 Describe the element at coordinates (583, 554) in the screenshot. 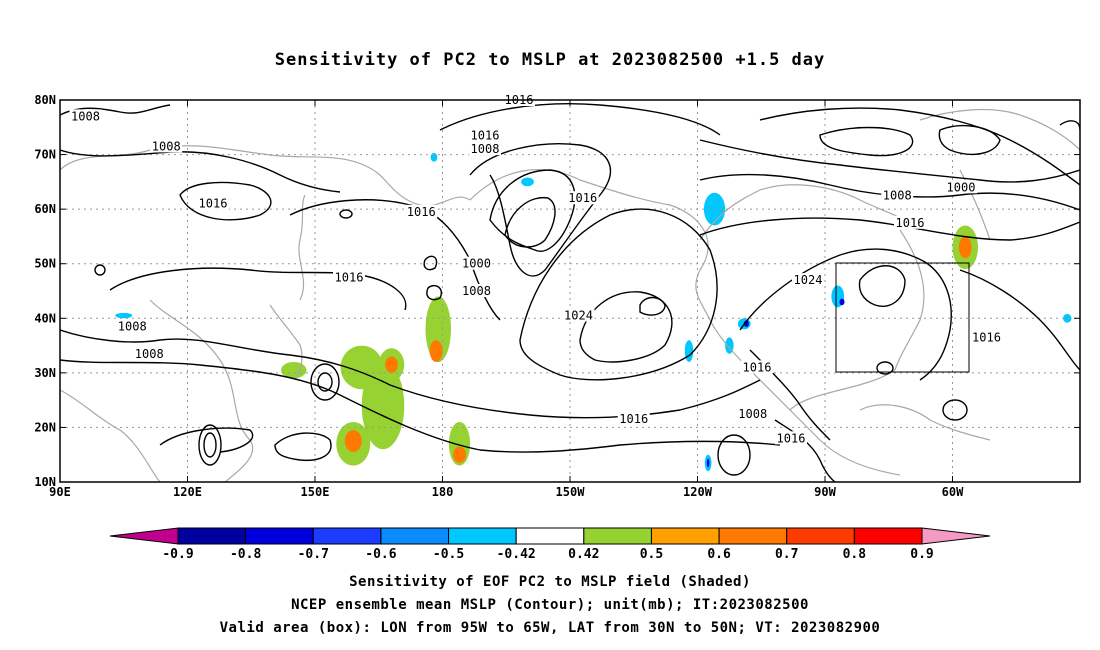

I see `colorbar-label: 0.42` at that location.